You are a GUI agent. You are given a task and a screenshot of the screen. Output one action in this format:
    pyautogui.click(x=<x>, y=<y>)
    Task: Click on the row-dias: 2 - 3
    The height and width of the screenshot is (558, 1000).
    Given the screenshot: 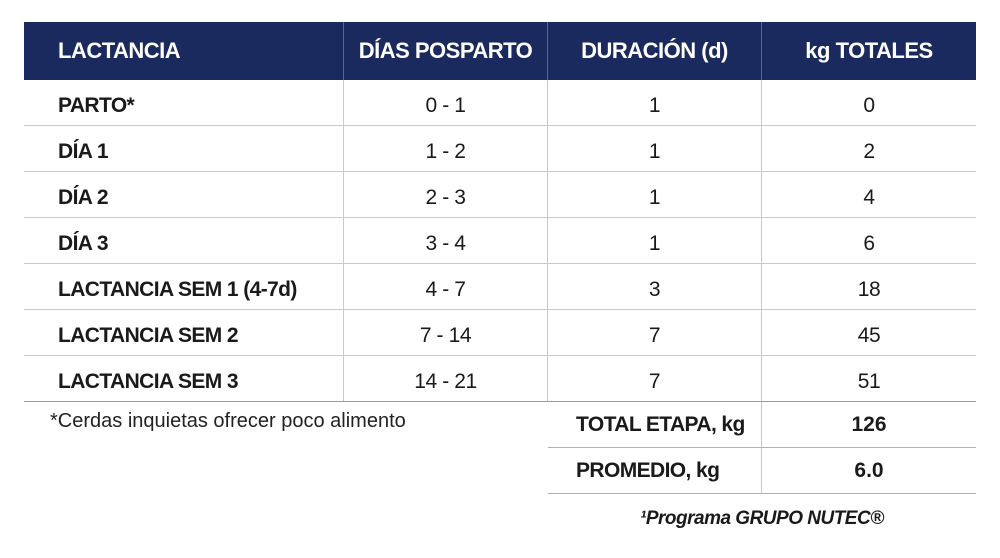 What is the action you would take?
    pyautogui.click(x=446, y=194)
    